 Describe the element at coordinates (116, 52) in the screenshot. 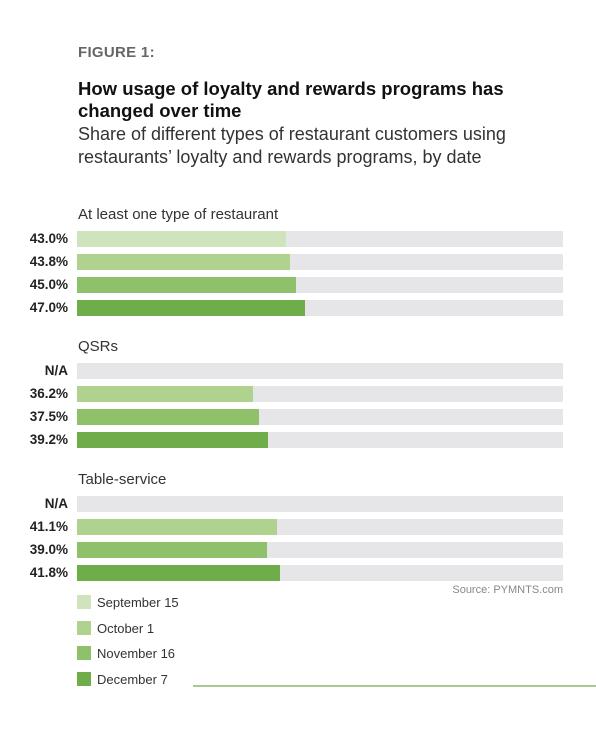

I see `figure-label: FIGURE 1:` at that location.